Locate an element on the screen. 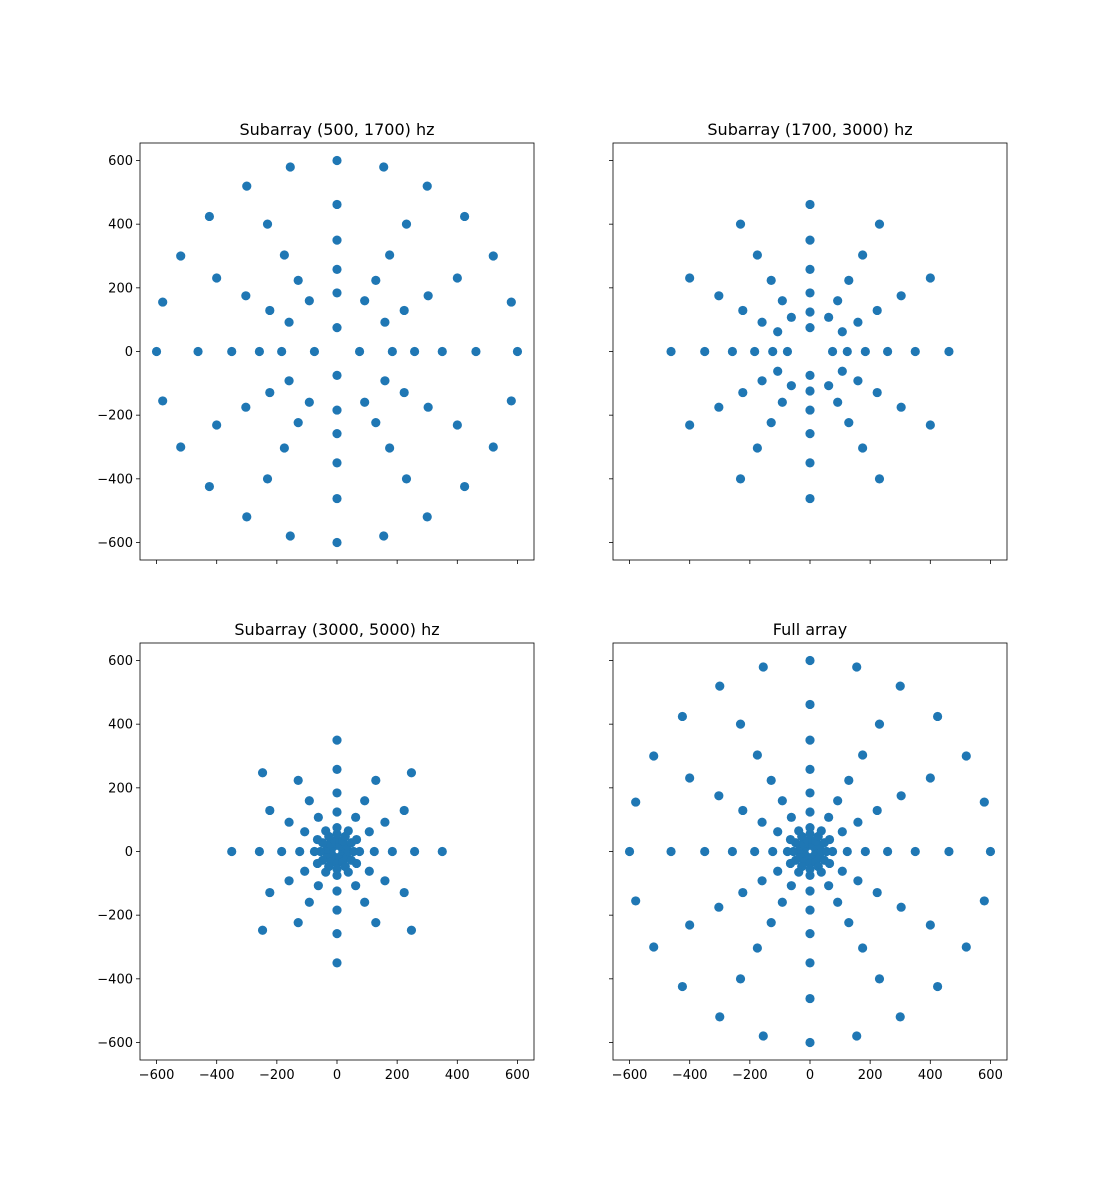 The width and height of the screenshot is (1119, 1191). x-tick-label: −600 is located at coordinates (630, 1075).